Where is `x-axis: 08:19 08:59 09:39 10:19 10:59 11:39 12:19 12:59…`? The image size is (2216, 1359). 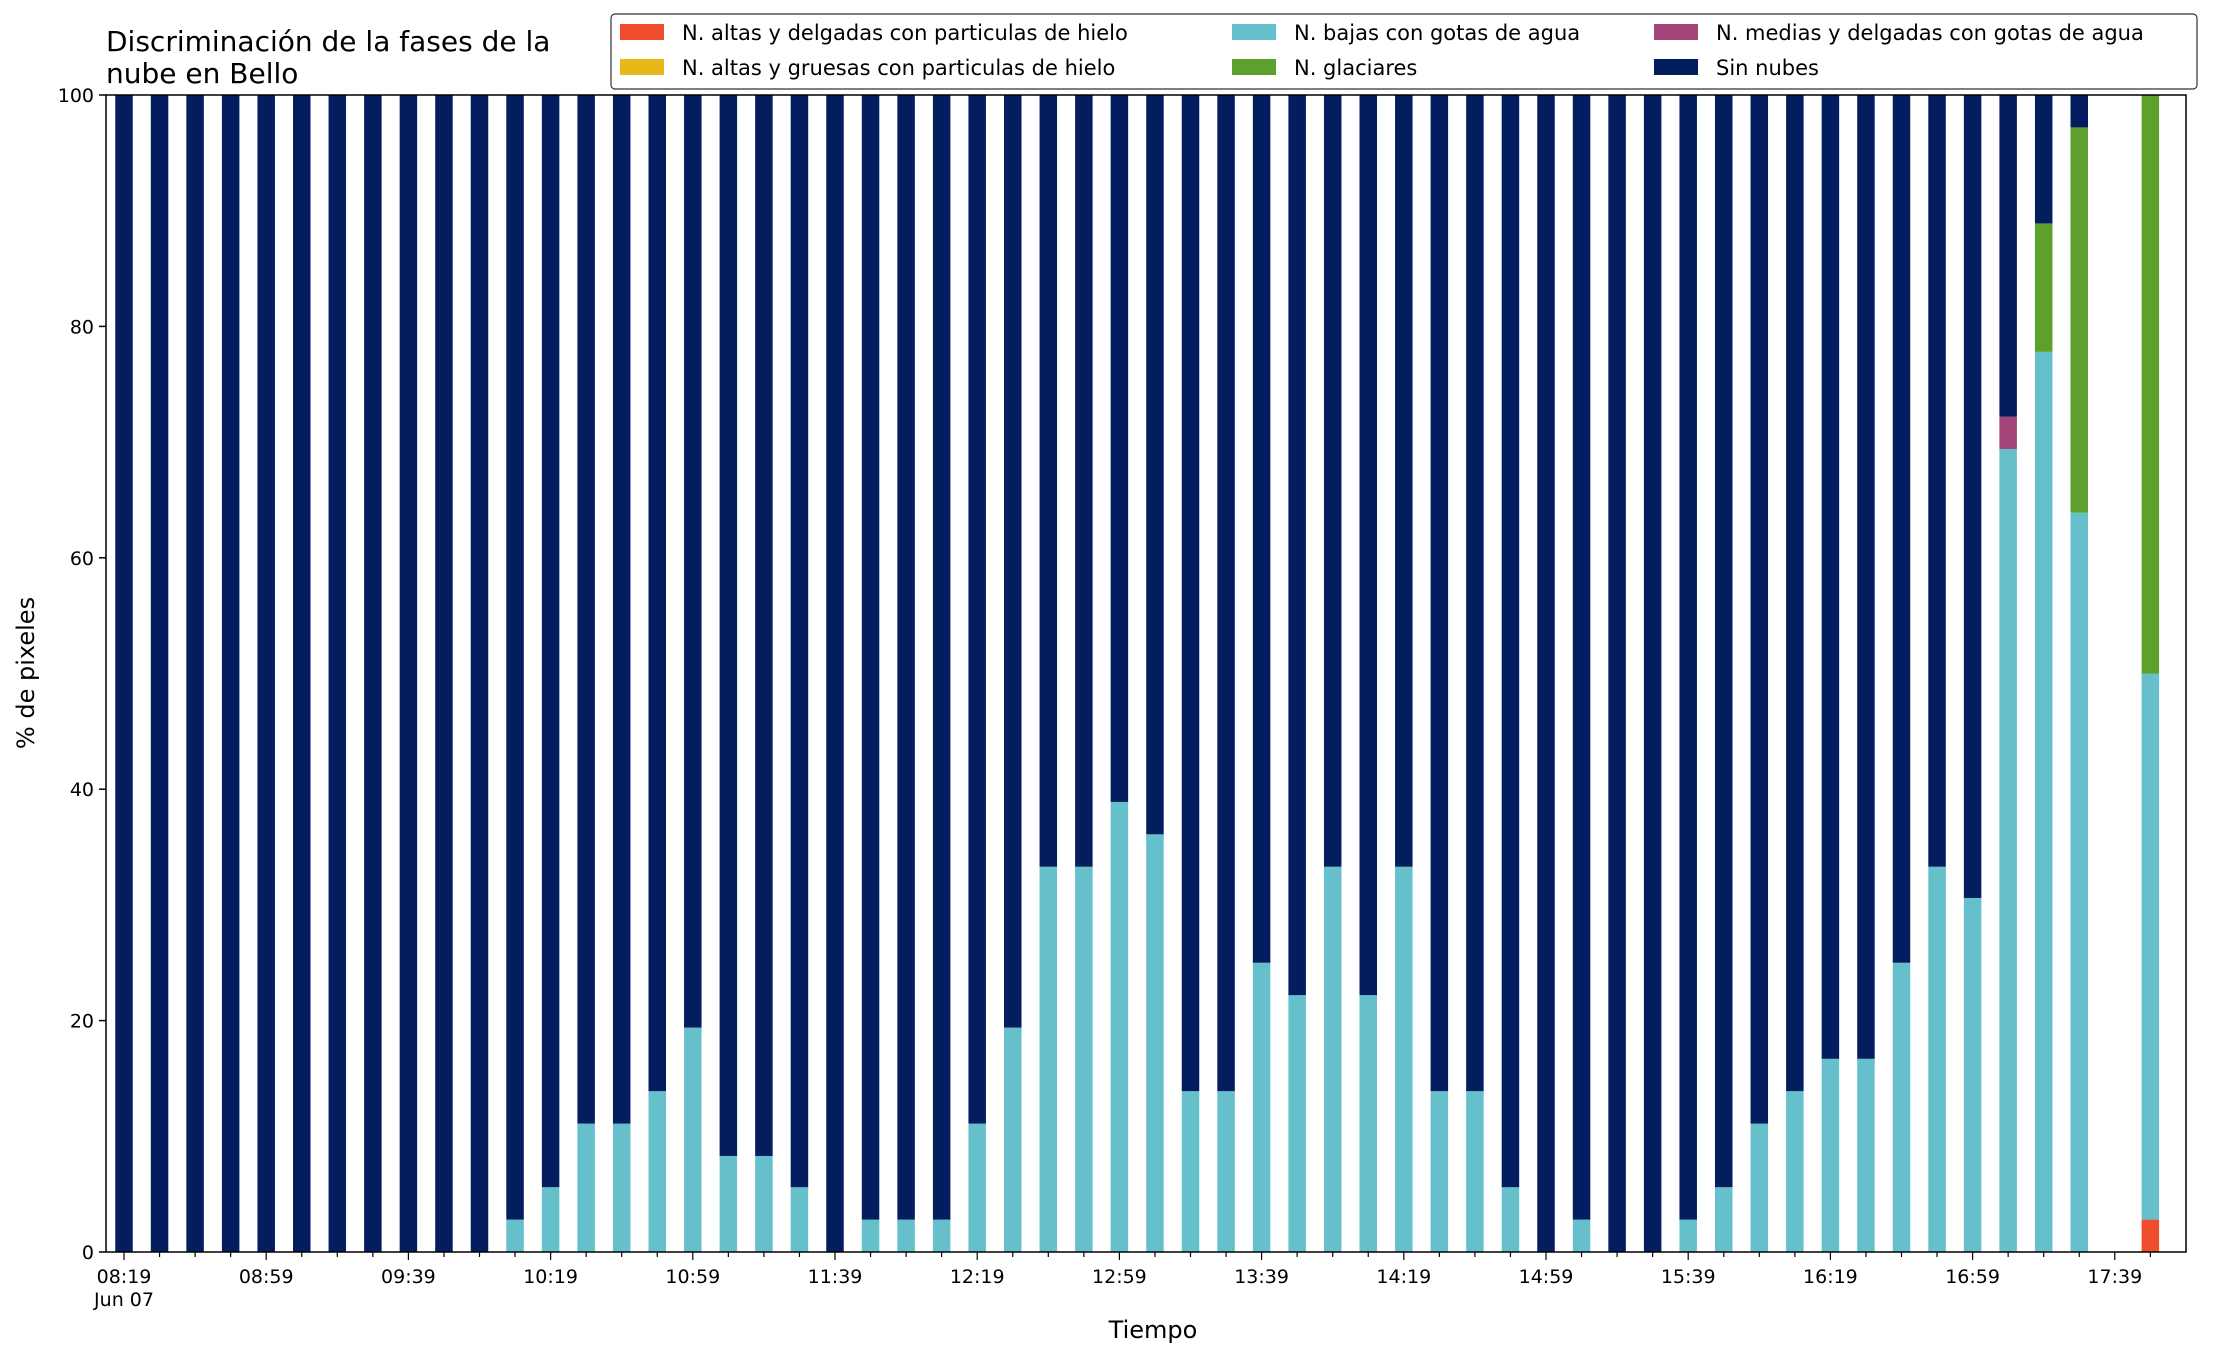
x-axis: 08:19 08:59 09:39 10:19 10:59 11:39 12:19 12:59… is located at coordinates (1122, 1281).